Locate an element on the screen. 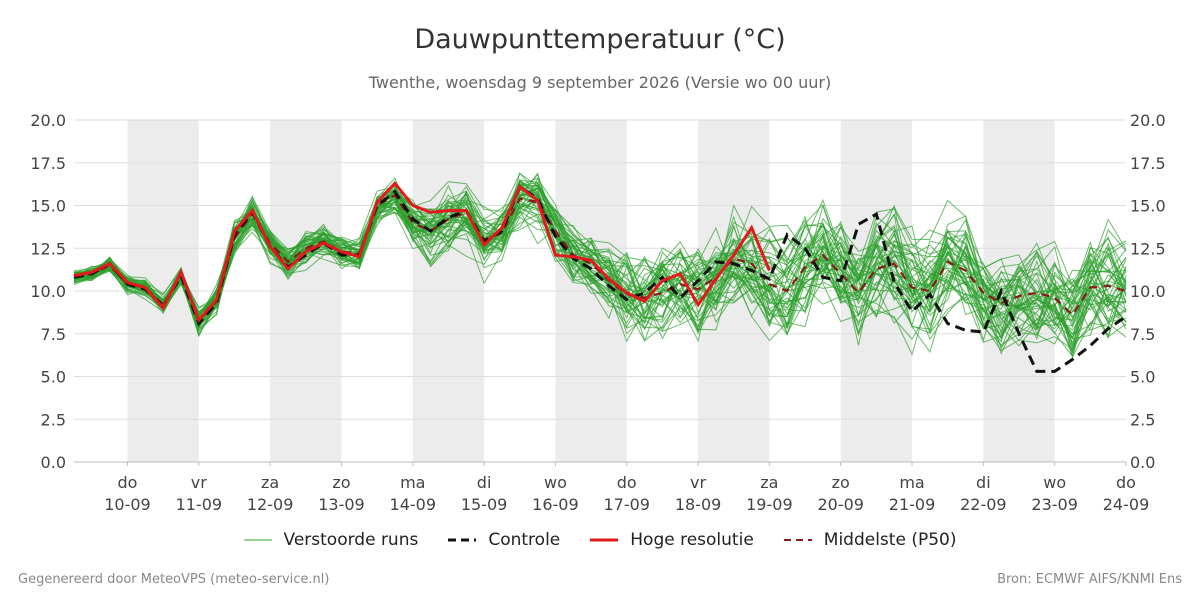  legend-swatch-ensemble is located at coordinates (257, 540).